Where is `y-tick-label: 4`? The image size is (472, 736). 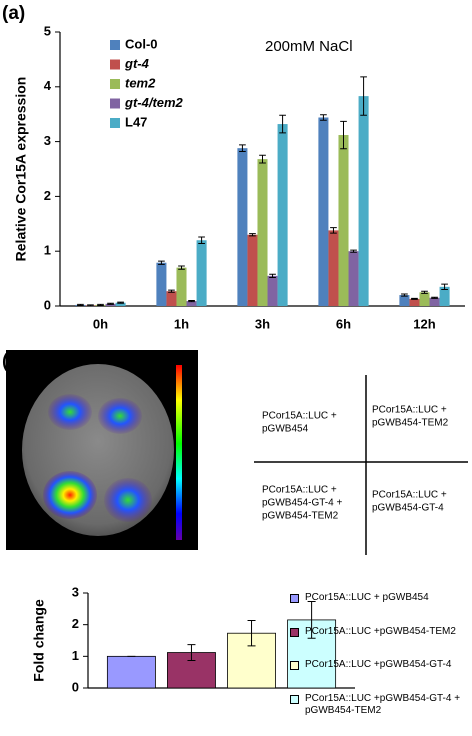 y-tick-label: 4 is located at coordinates (48, 85).